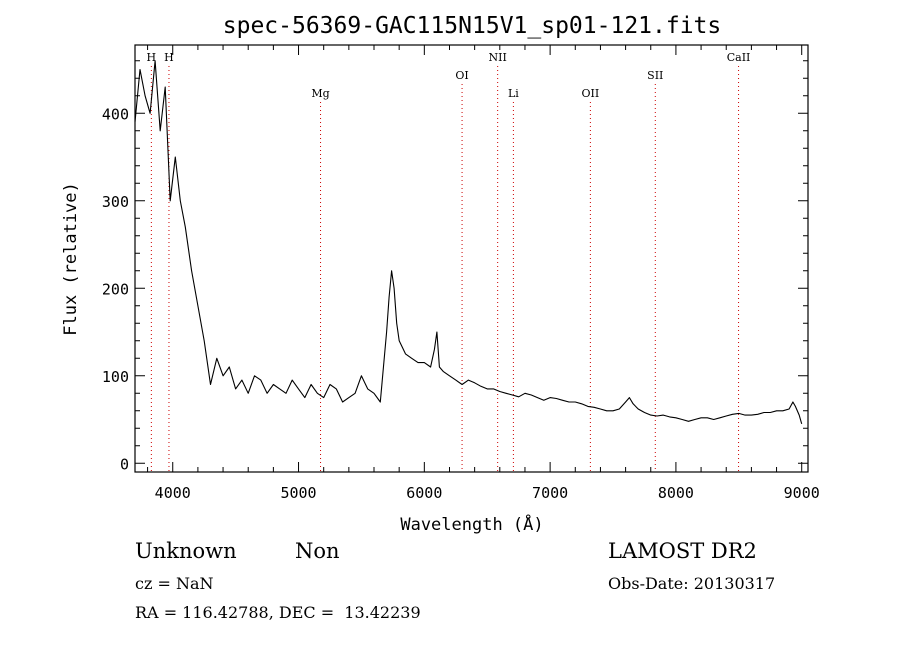 Image resolution: width=900 pixels, height=650 pixels. Describe the element at coordinates (169, 57) in the screenshot. I see `marker-label-1: H` at that location.